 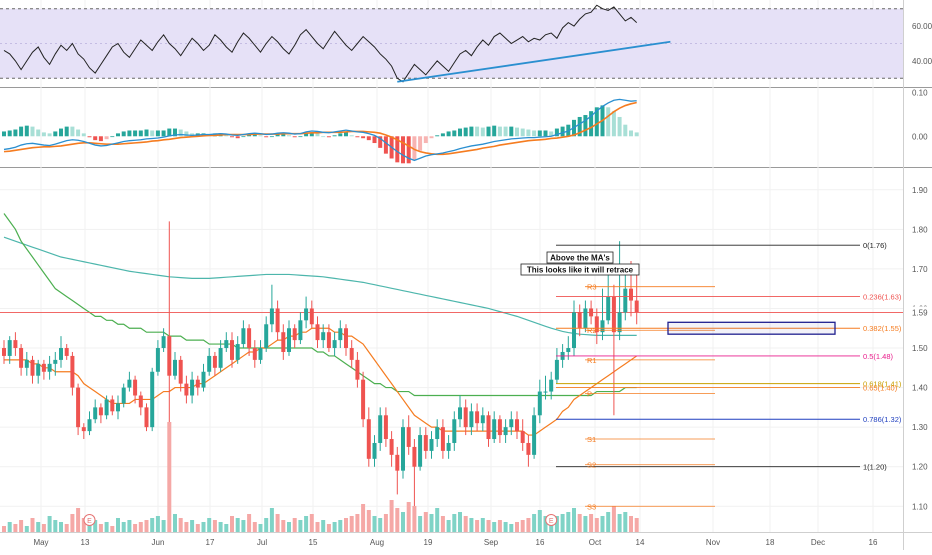 What do you see at coordinates (320, 128) in the screenshot?
I see `macd-signal-line` at bounding box center [320, 128].